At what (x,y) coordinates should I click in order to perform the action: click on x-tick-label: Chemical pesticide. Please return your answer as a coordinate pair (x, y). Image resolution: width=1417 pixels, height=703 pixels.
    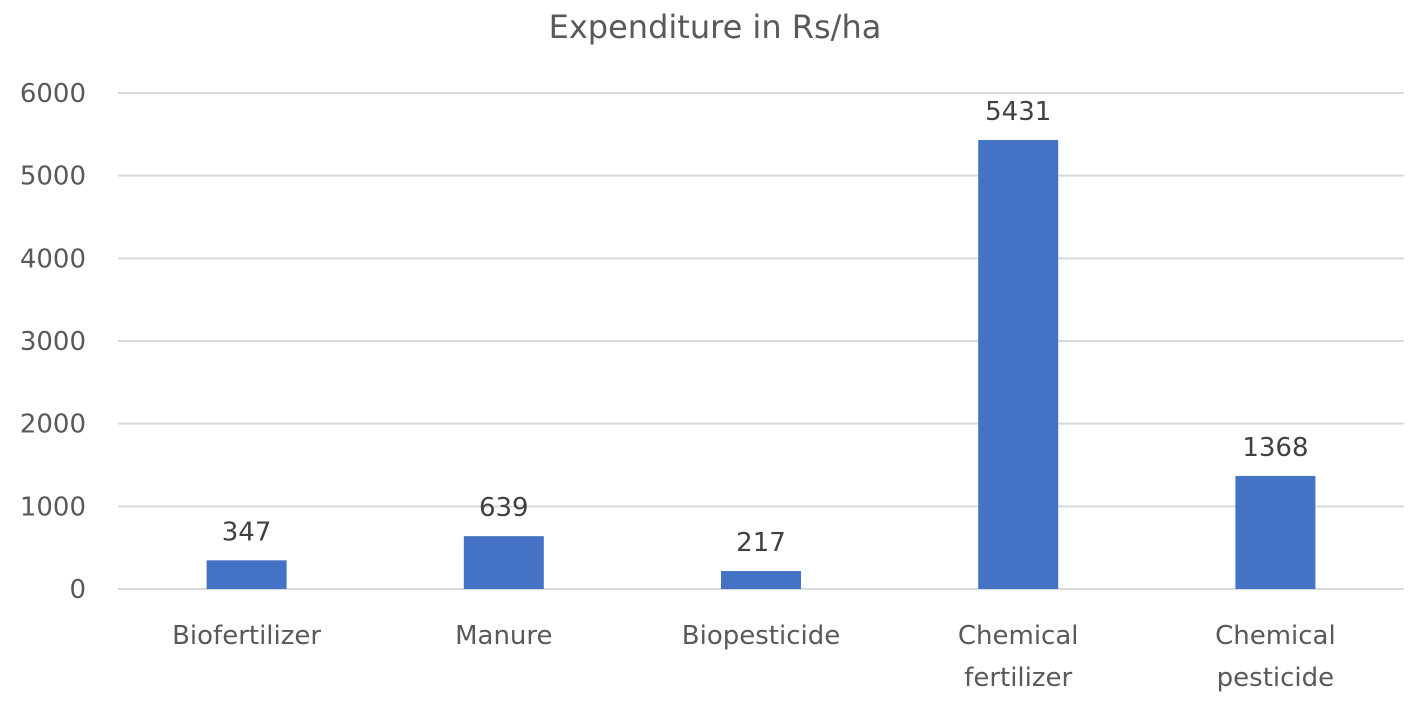
    Looking at the image, I should click on (1275, 657).